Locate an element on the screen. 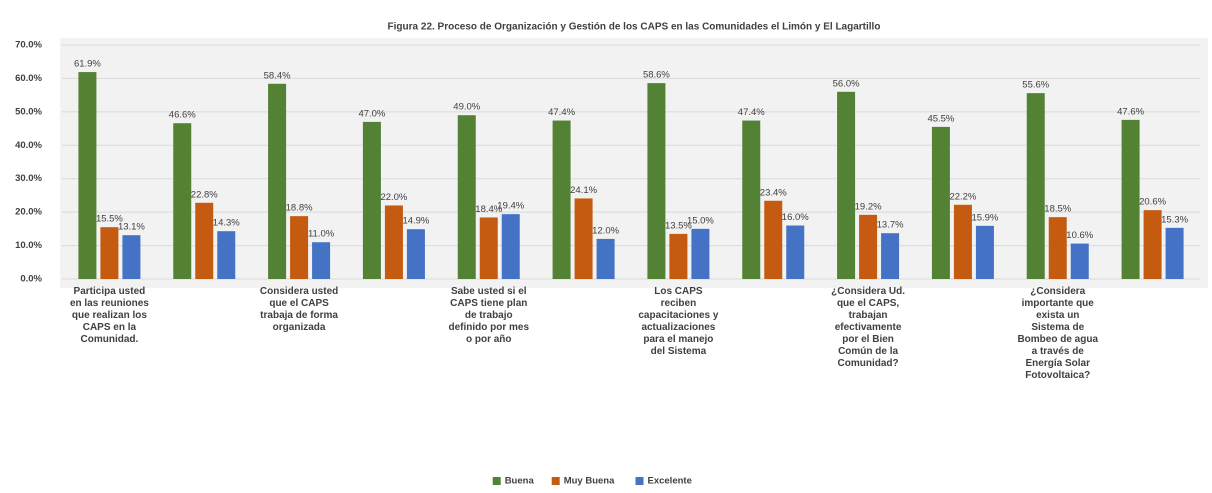 The height and width of the screenshot is (493, 1212). data-label: 16.0% is located at coordinates (795, 217).